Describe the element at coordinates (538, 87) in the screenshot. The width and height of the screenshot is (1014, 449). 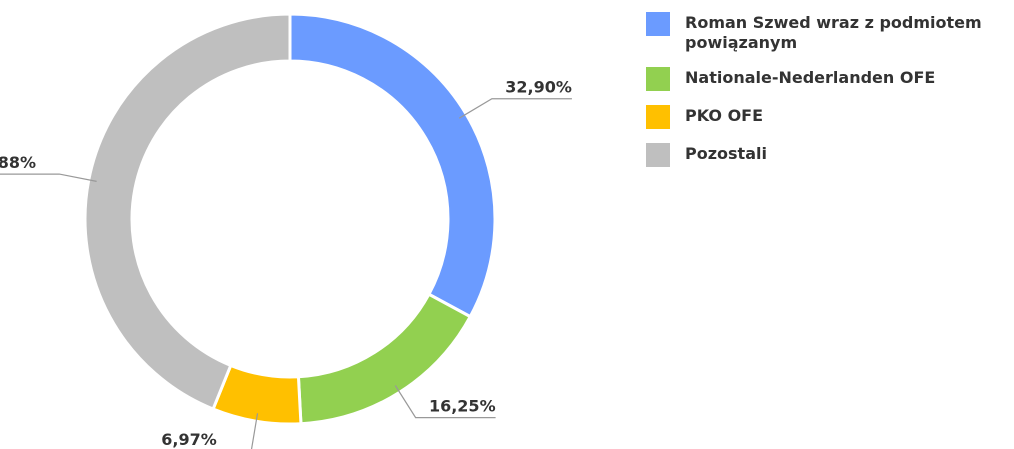
I see `data-label: 32,90%` at that location.